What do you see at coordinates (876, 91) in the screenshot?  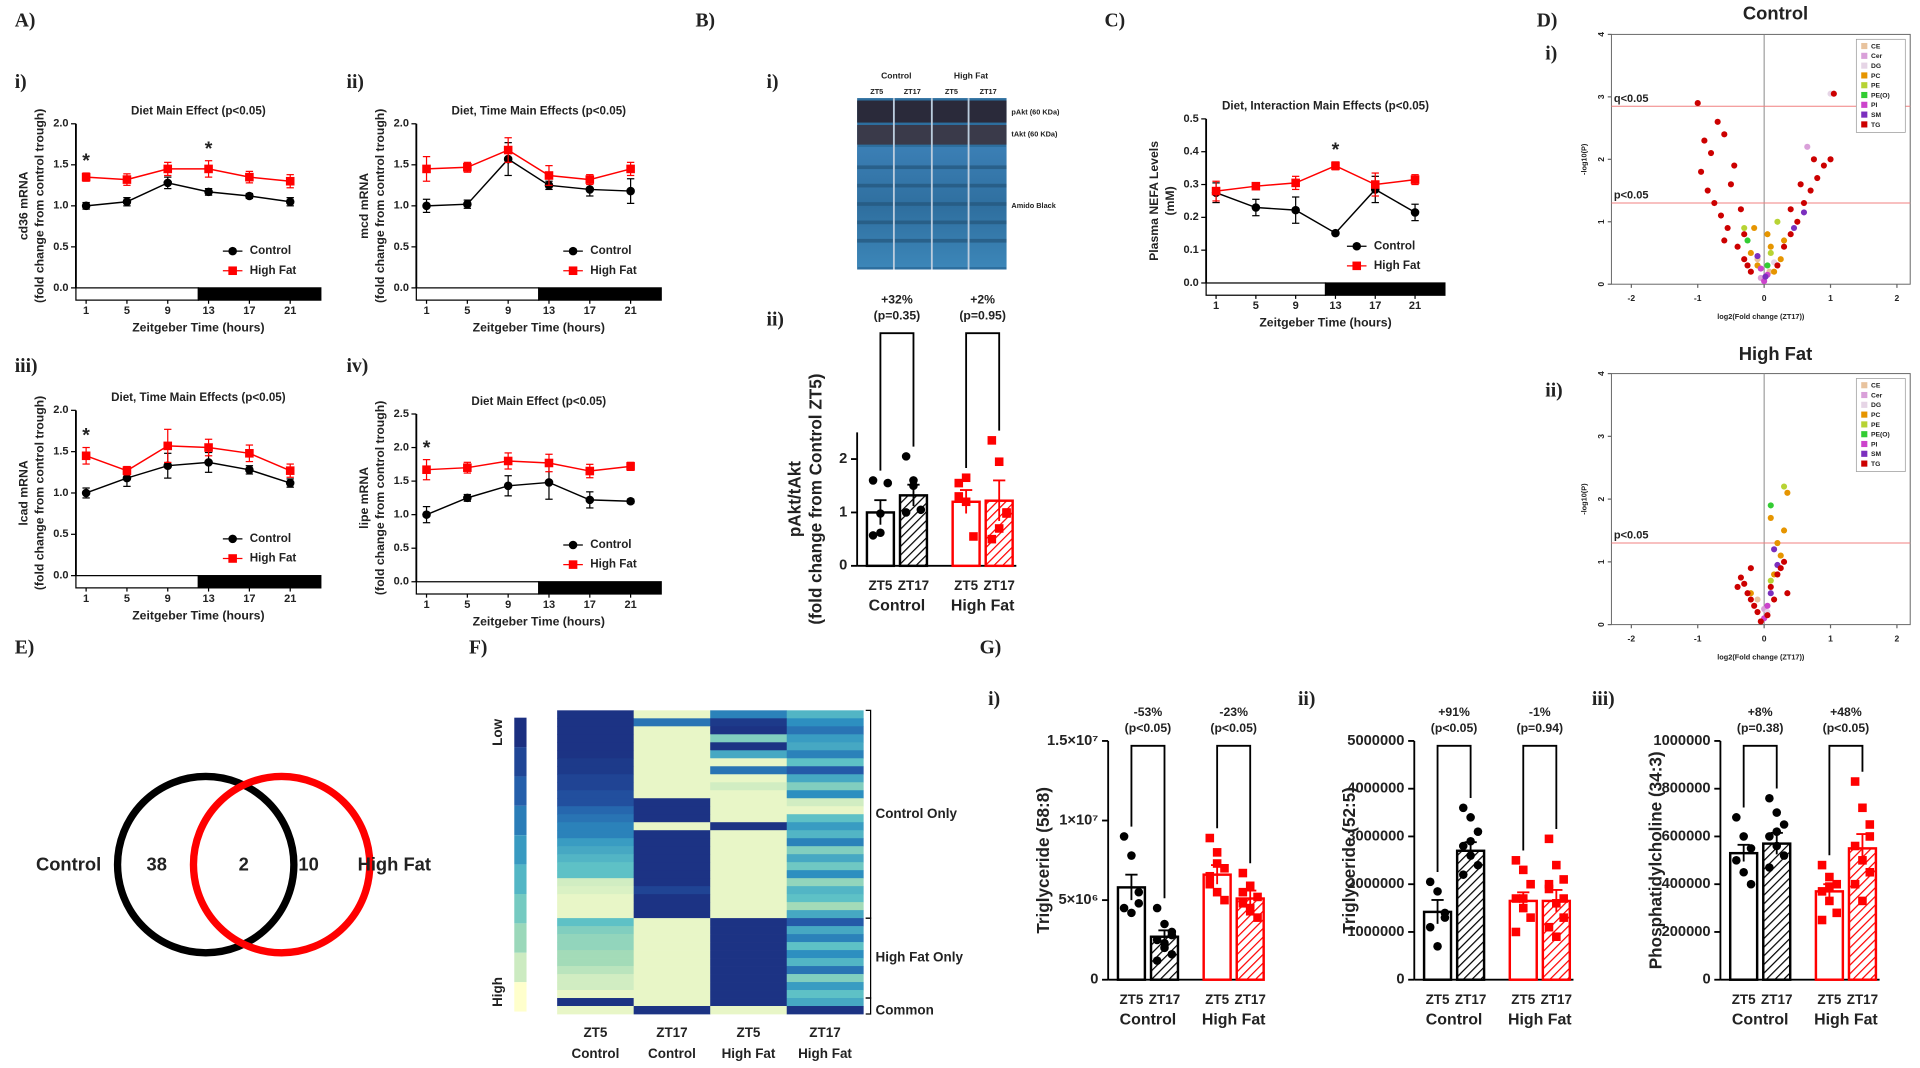 I see `blot-lane: ZT5` at bounding box center [876, 91].